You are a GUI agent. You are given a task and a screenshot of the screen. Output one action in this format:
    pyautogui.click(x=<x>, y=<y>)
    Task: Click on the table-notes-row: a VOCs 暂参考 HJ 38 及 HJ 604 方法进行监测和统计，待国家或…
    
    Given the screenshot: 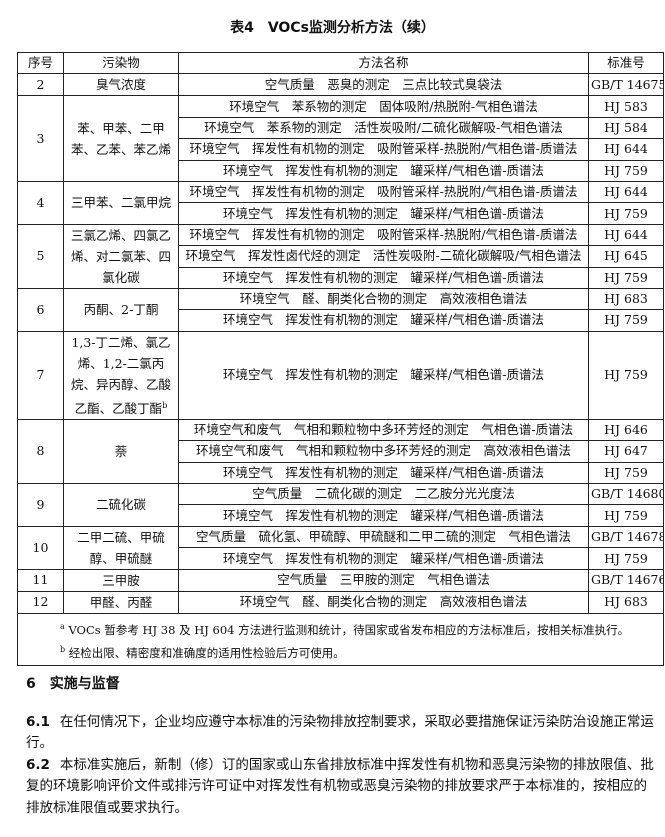 What is the action you would take?
    pyautogui.click(x=340, y=639)
    